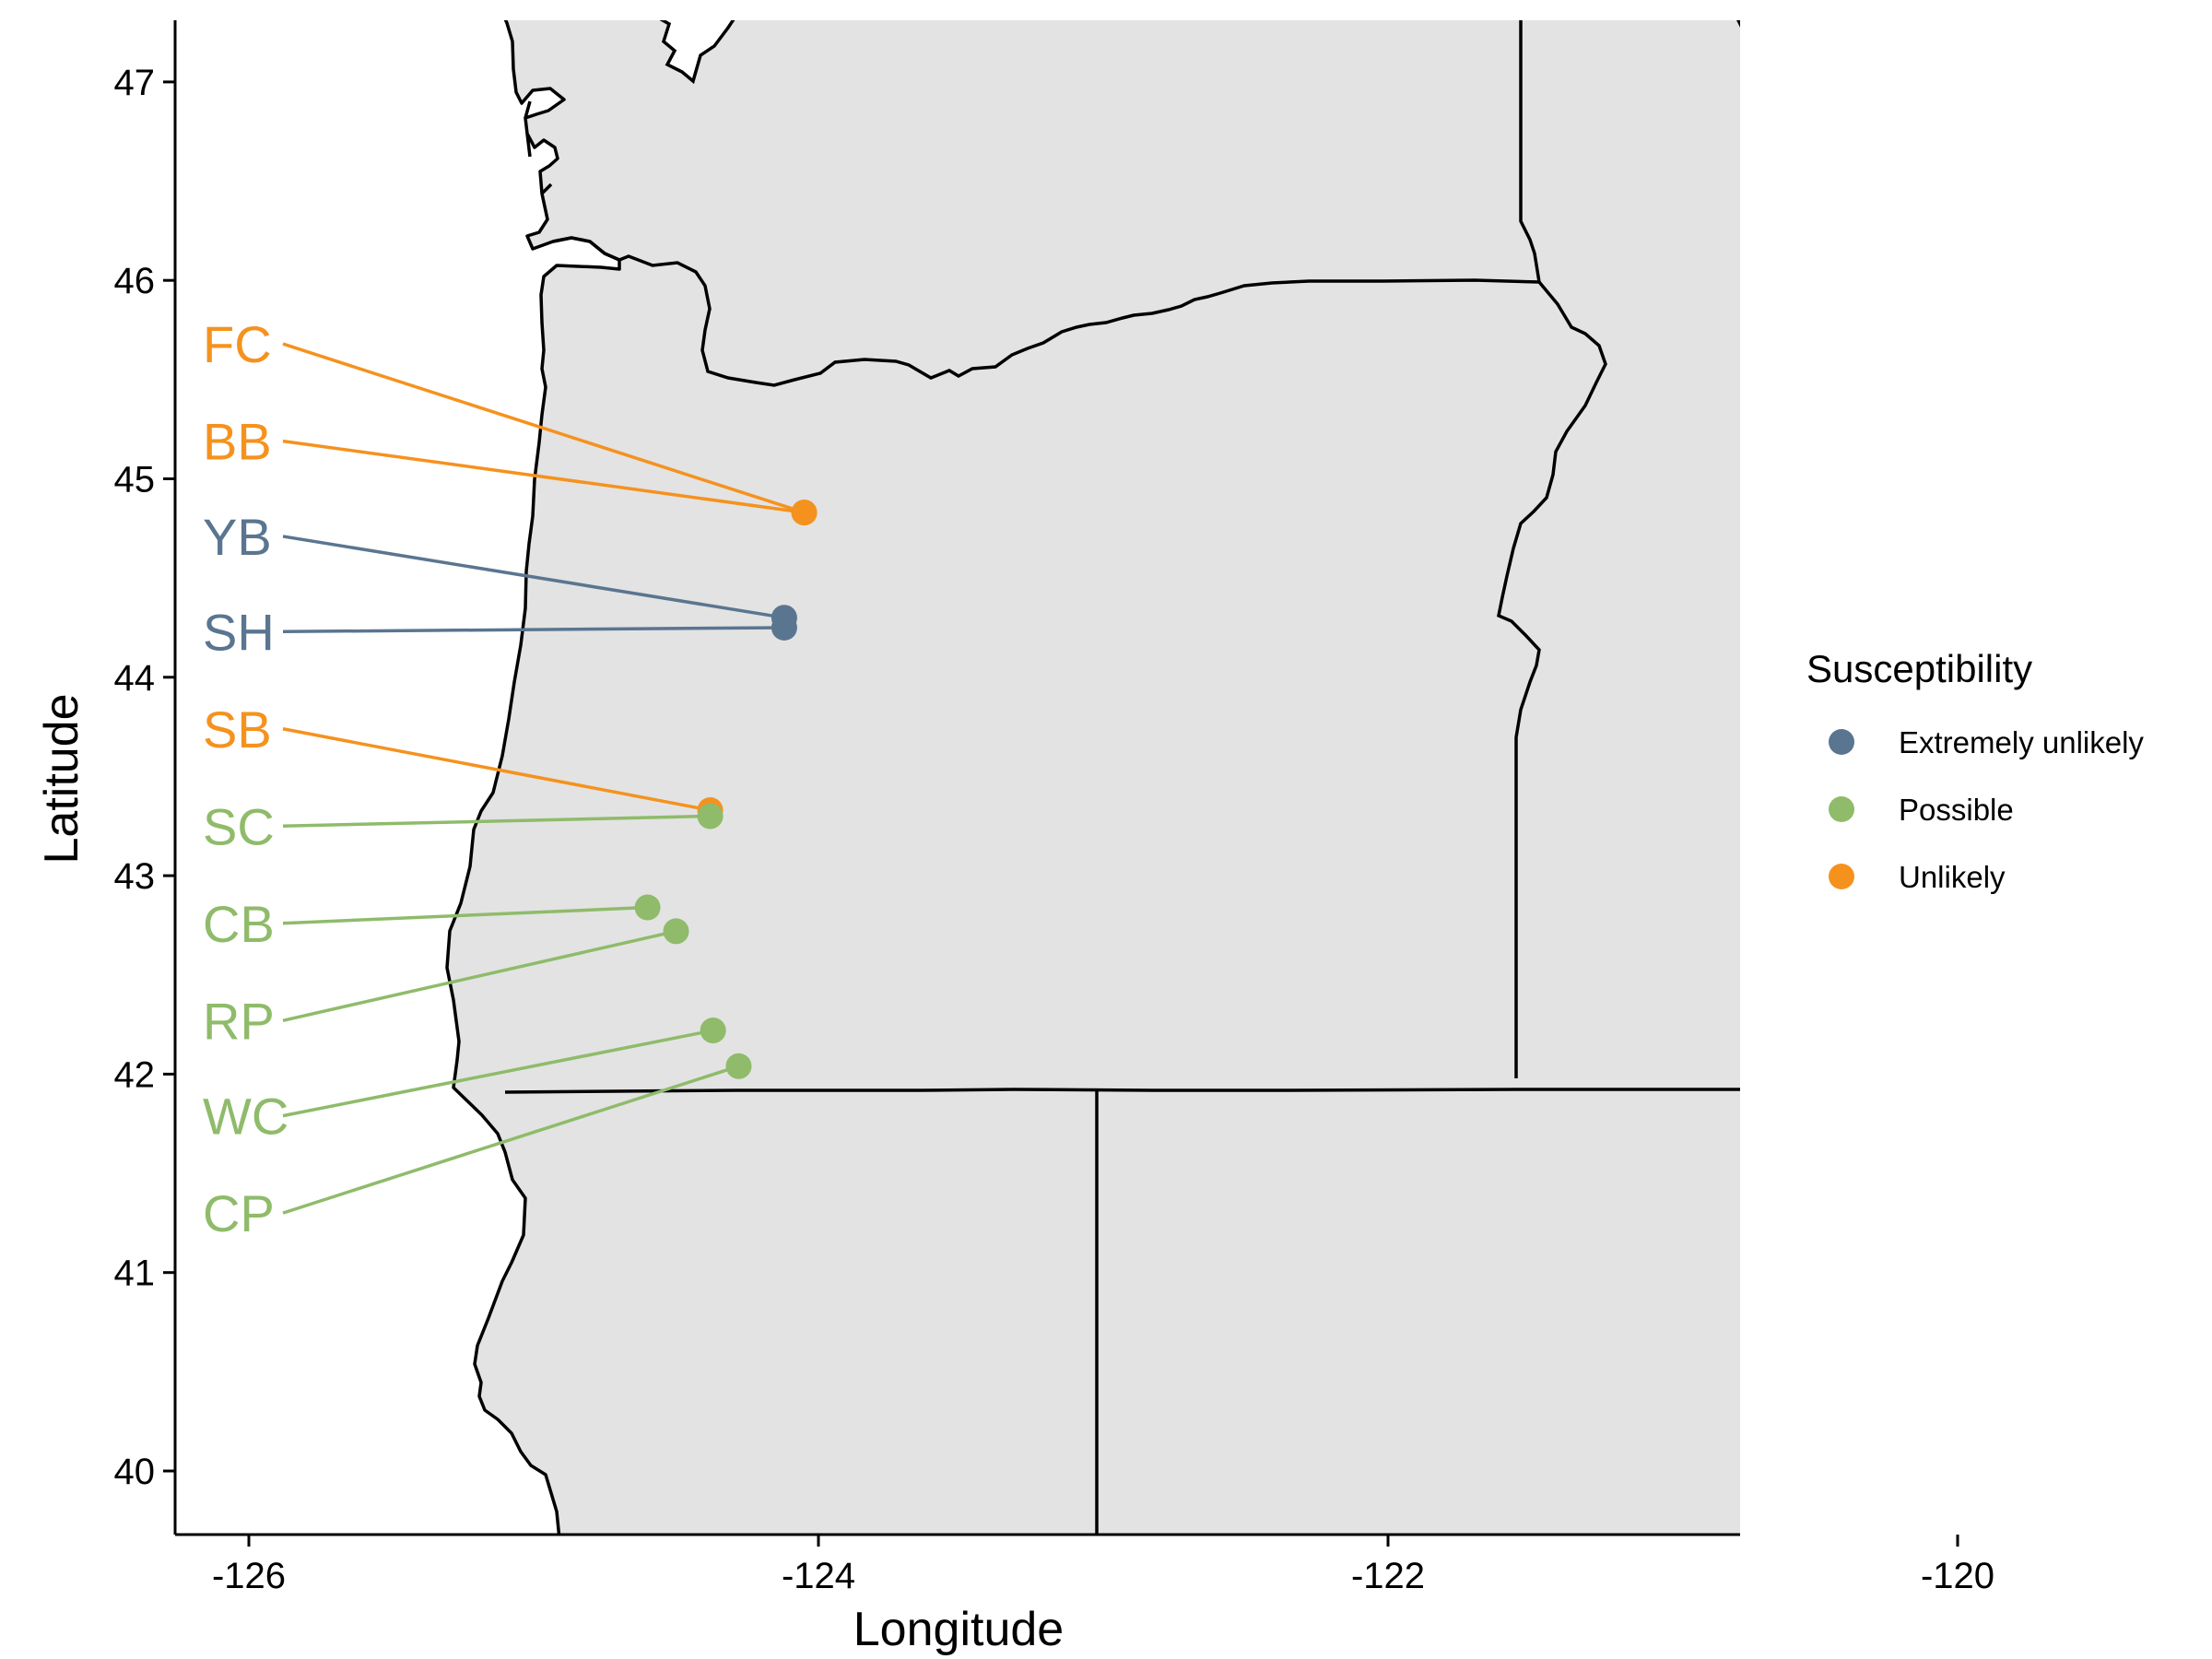 The width and height of the screenshot is (2212, 1659). Describe the element at coordinates (533, 630) in the screenshot. I see `leader-line-sh` at that location.